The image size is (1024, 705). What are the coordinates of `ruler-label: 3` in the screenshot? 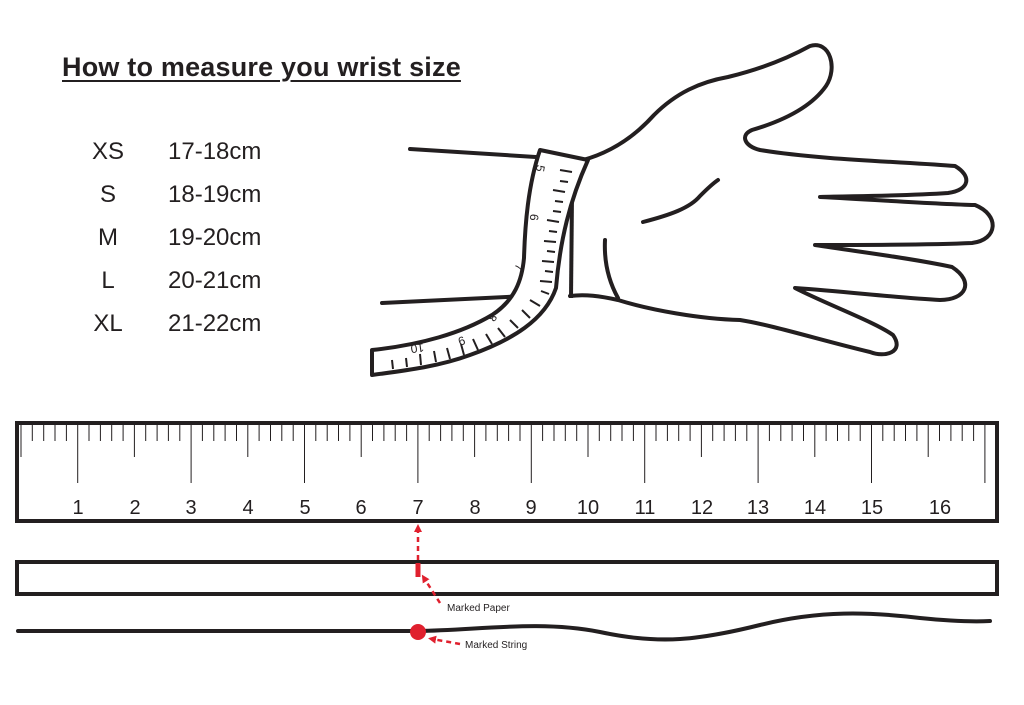 It's located at (190, 508).